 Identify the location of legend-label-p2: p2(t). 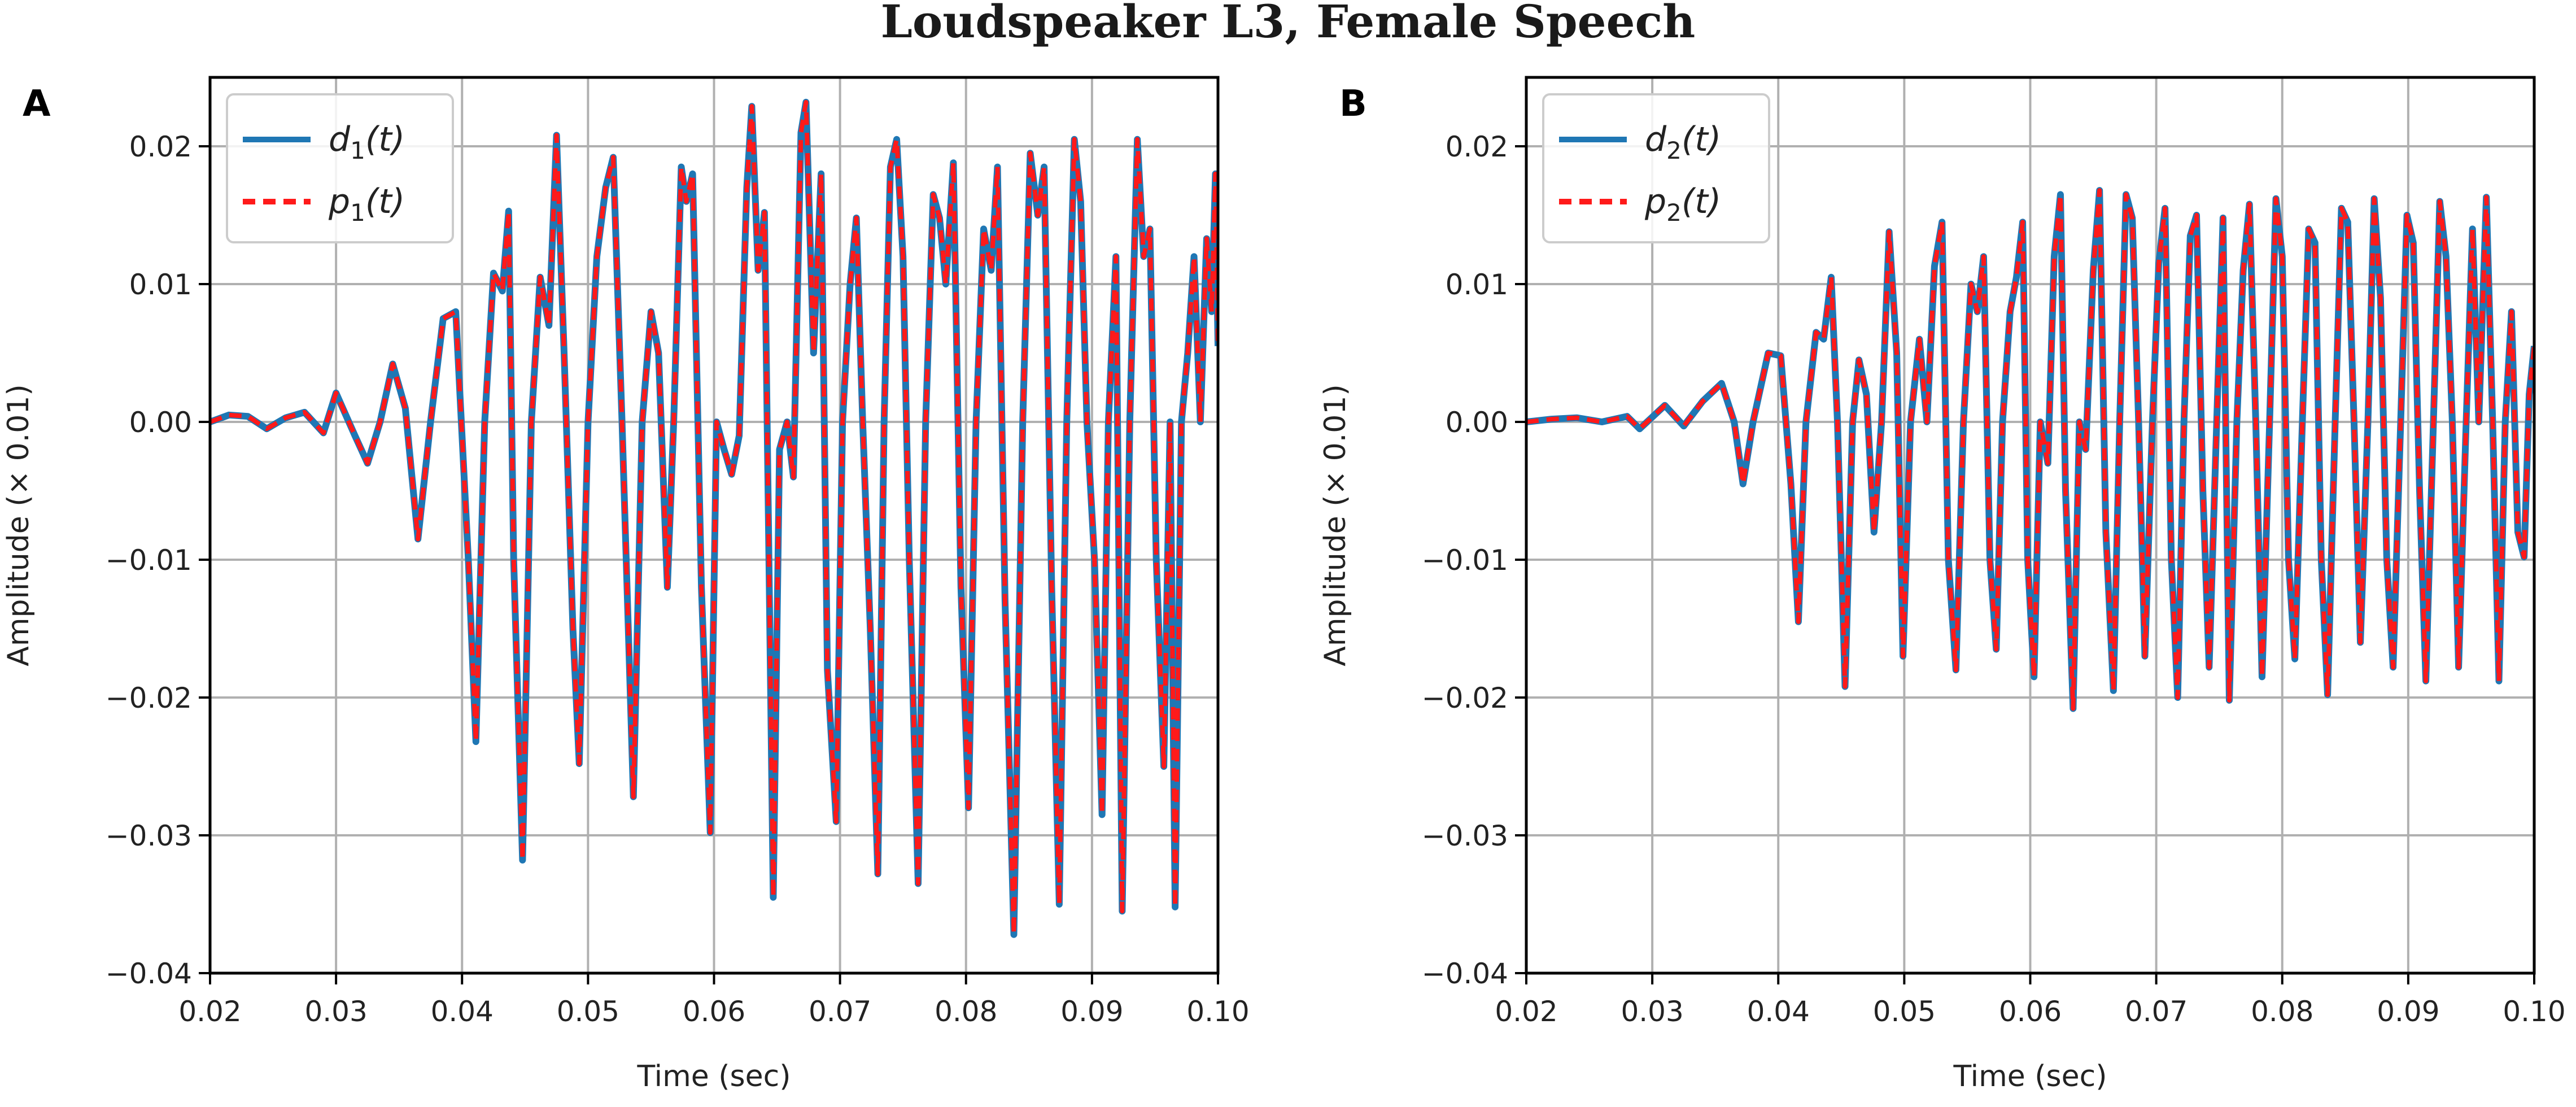
(1682, 204).